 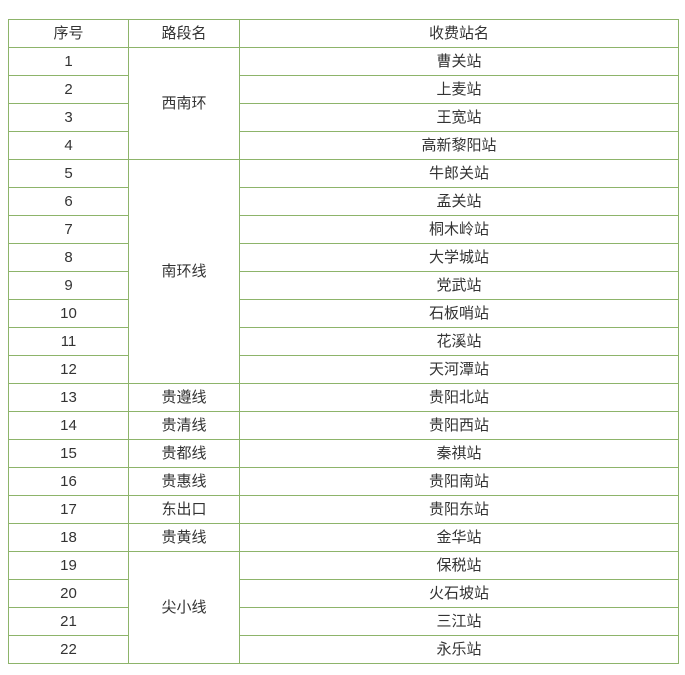 What do you see at coordinates (184, 453) in the screenshot?
I see `segment-cell: 贵都线` at bounding box center [184, 453].